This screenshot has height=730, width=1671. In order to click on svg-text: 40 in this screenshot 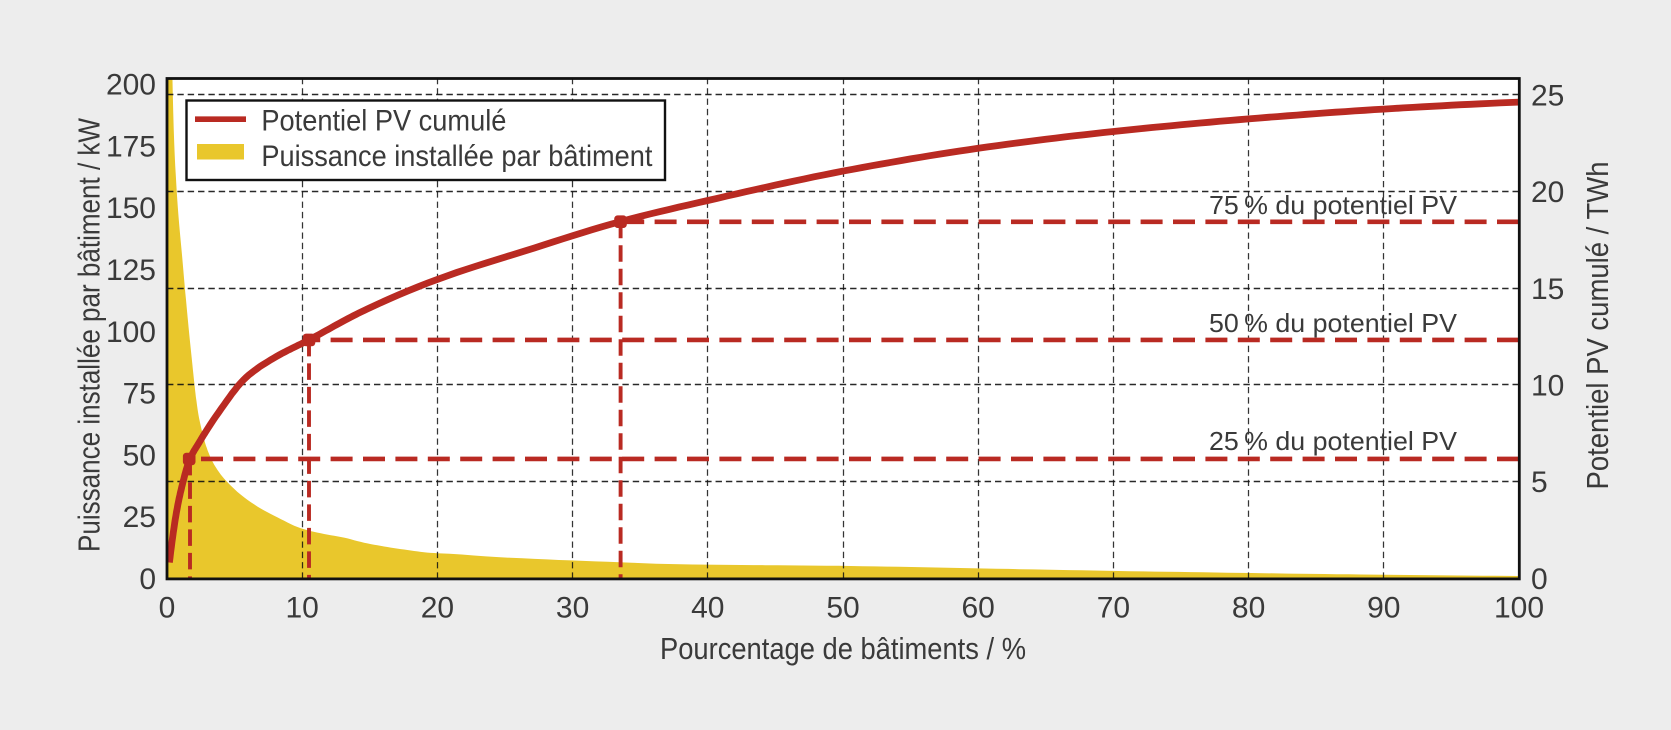, I will do `click(707, 608)`.